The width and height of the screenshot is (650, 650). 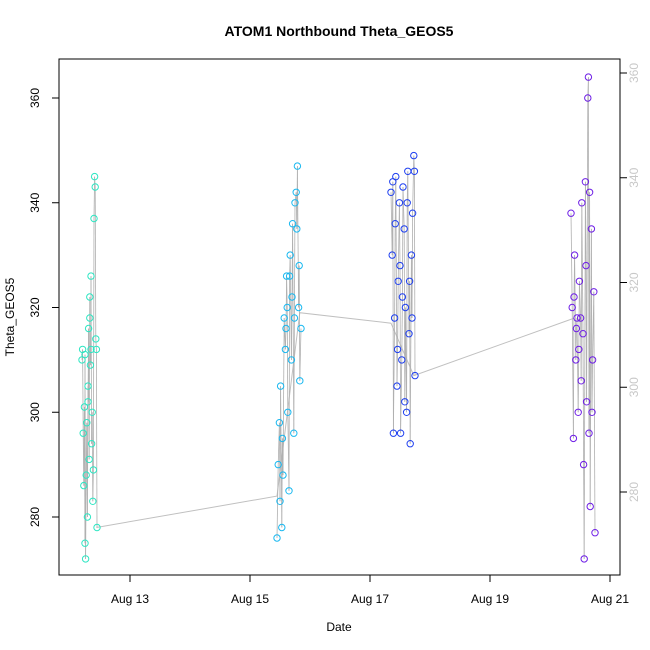 I want to click on y-tick-label-right: 300, so click(x=634, y=387).